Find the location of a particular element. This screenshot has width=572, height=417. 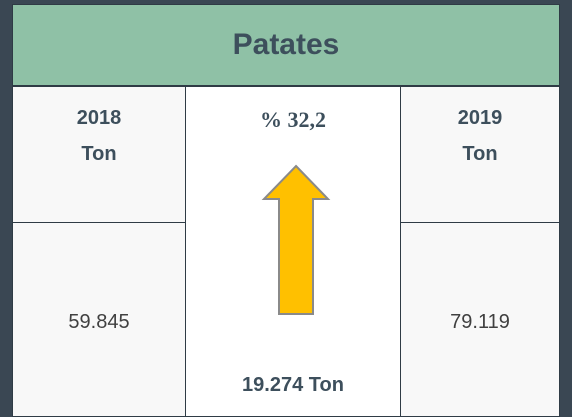

up-arrow is located at coordinates (296, 239).